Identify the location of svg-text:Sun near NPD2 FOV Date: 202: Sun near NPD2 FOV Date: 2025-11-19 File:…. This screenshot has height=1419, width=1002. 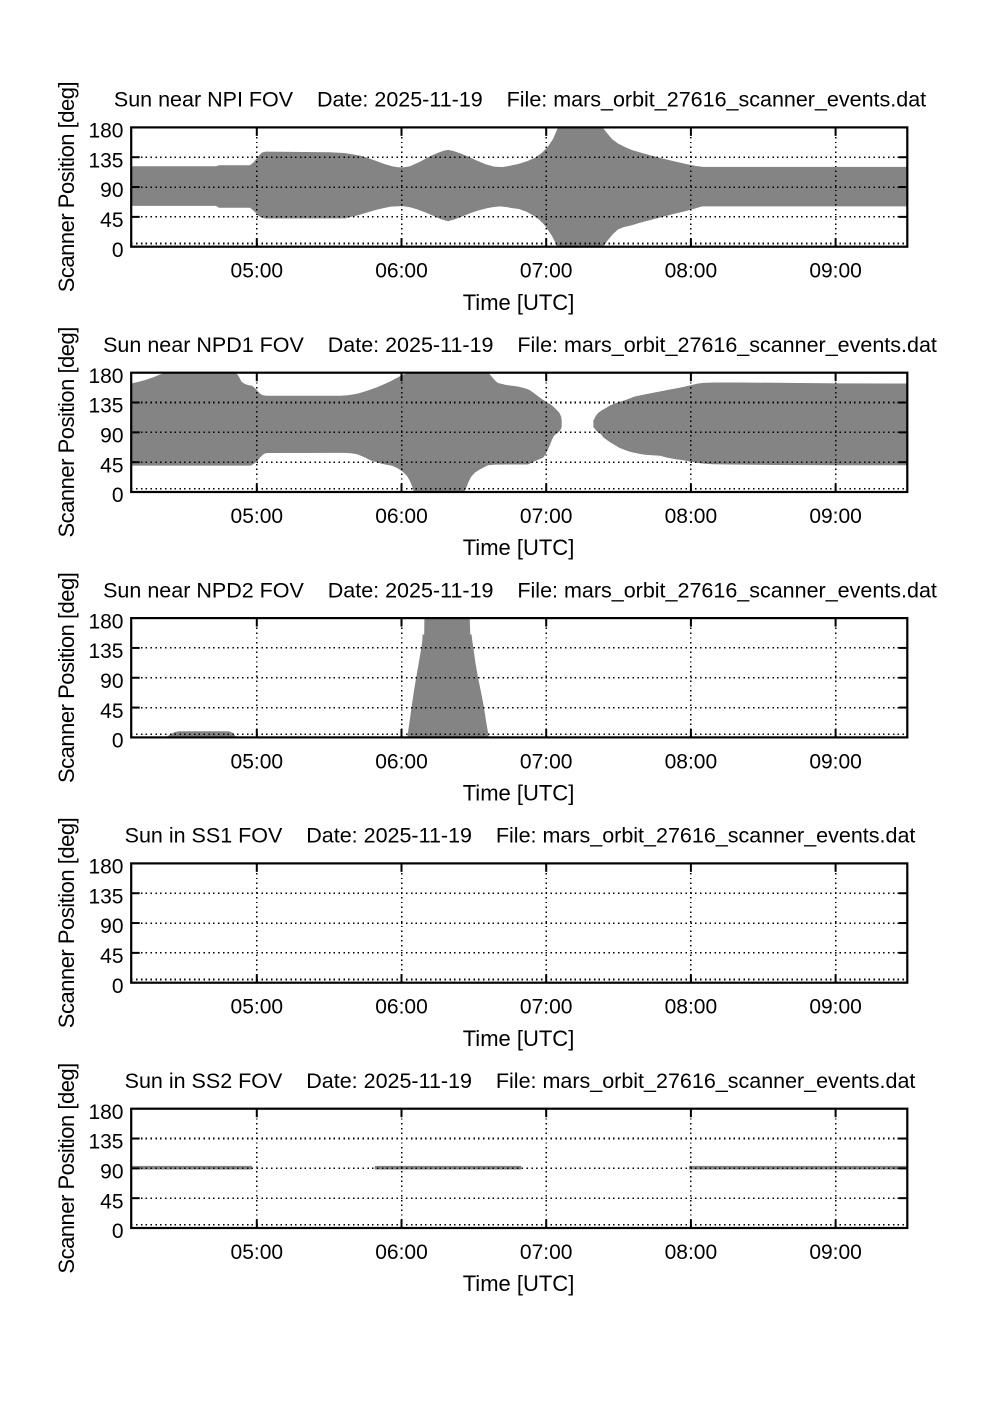
(520, 590).